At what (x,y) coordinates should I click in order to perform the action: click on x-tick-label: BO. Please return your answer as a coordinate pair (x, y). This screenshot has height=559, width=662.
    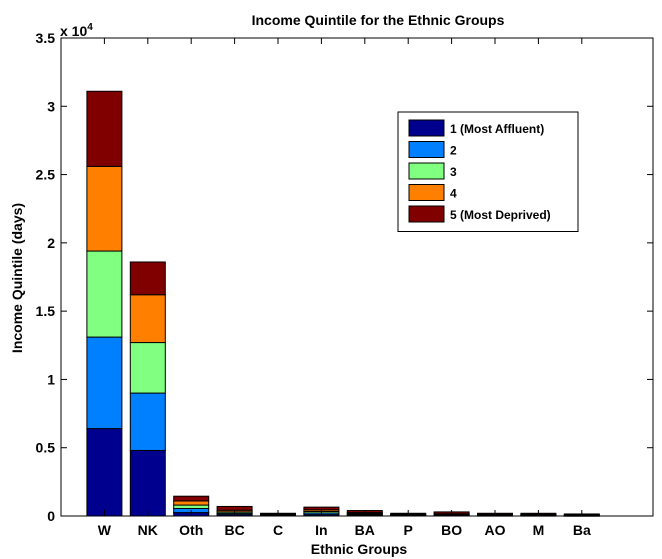
    Looking at the image, I should click on (451, 530).